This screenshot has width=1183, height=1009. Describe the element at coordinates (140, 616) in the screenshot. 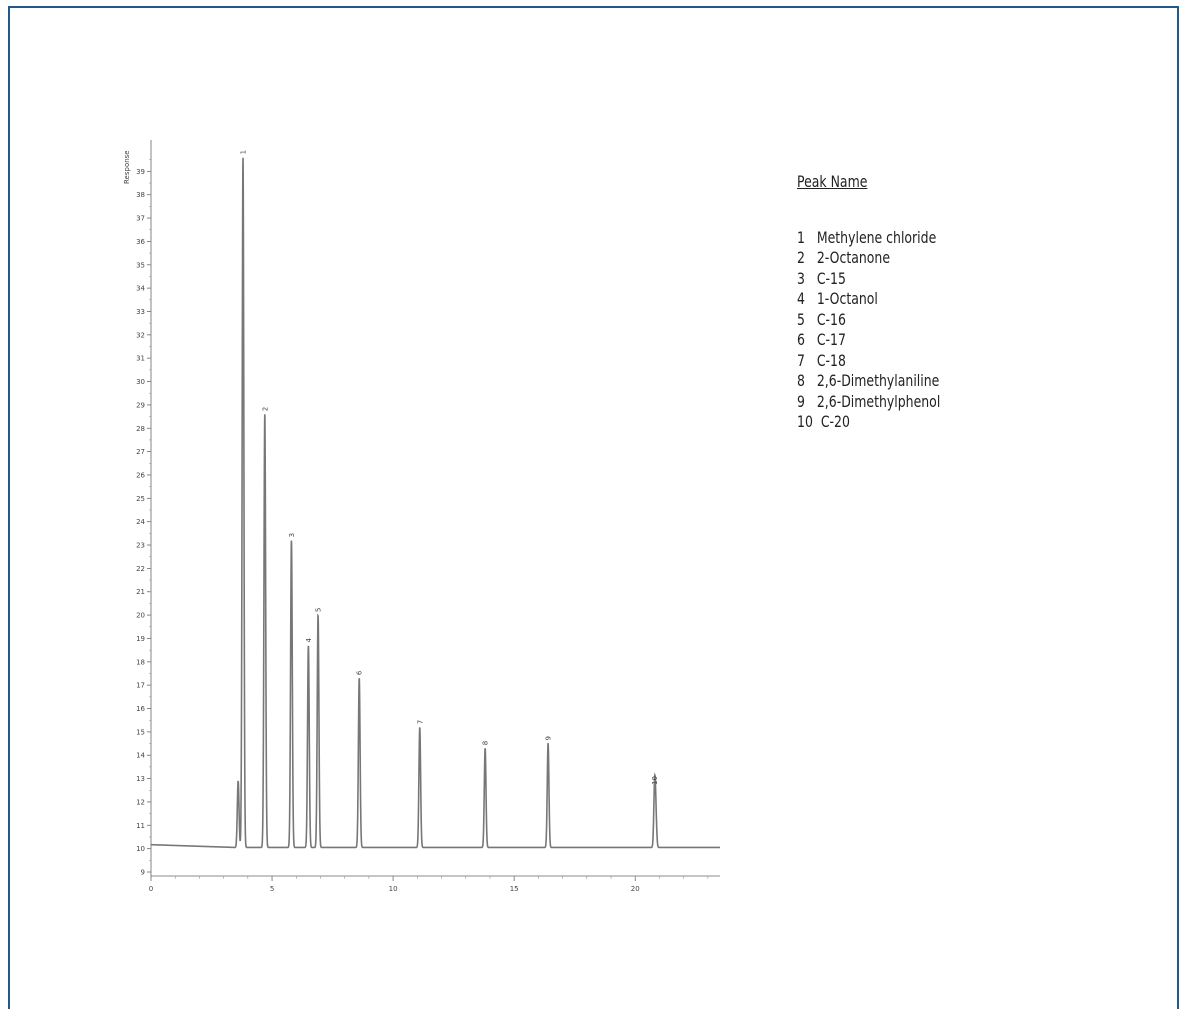

I see `y-tick-label: 20` at that location.